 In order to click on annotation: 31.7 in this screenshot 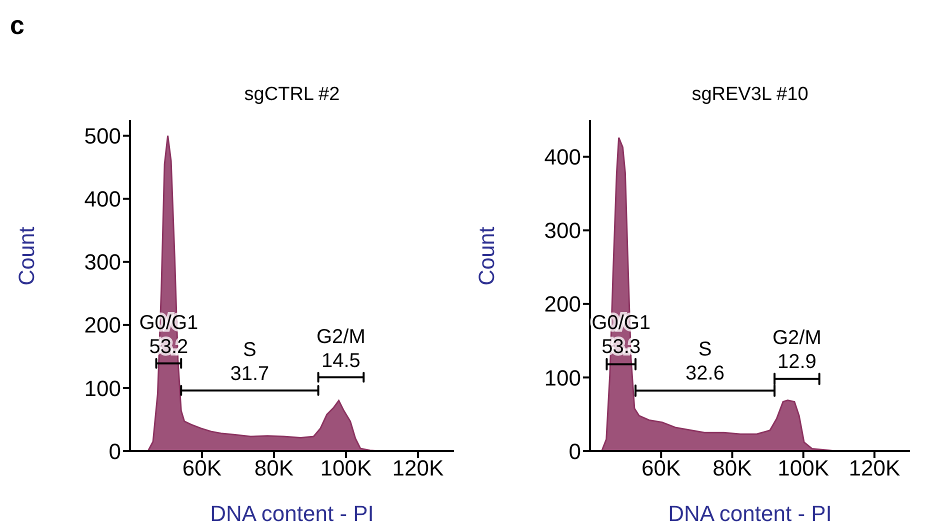, I will do `click(250, 374)`.